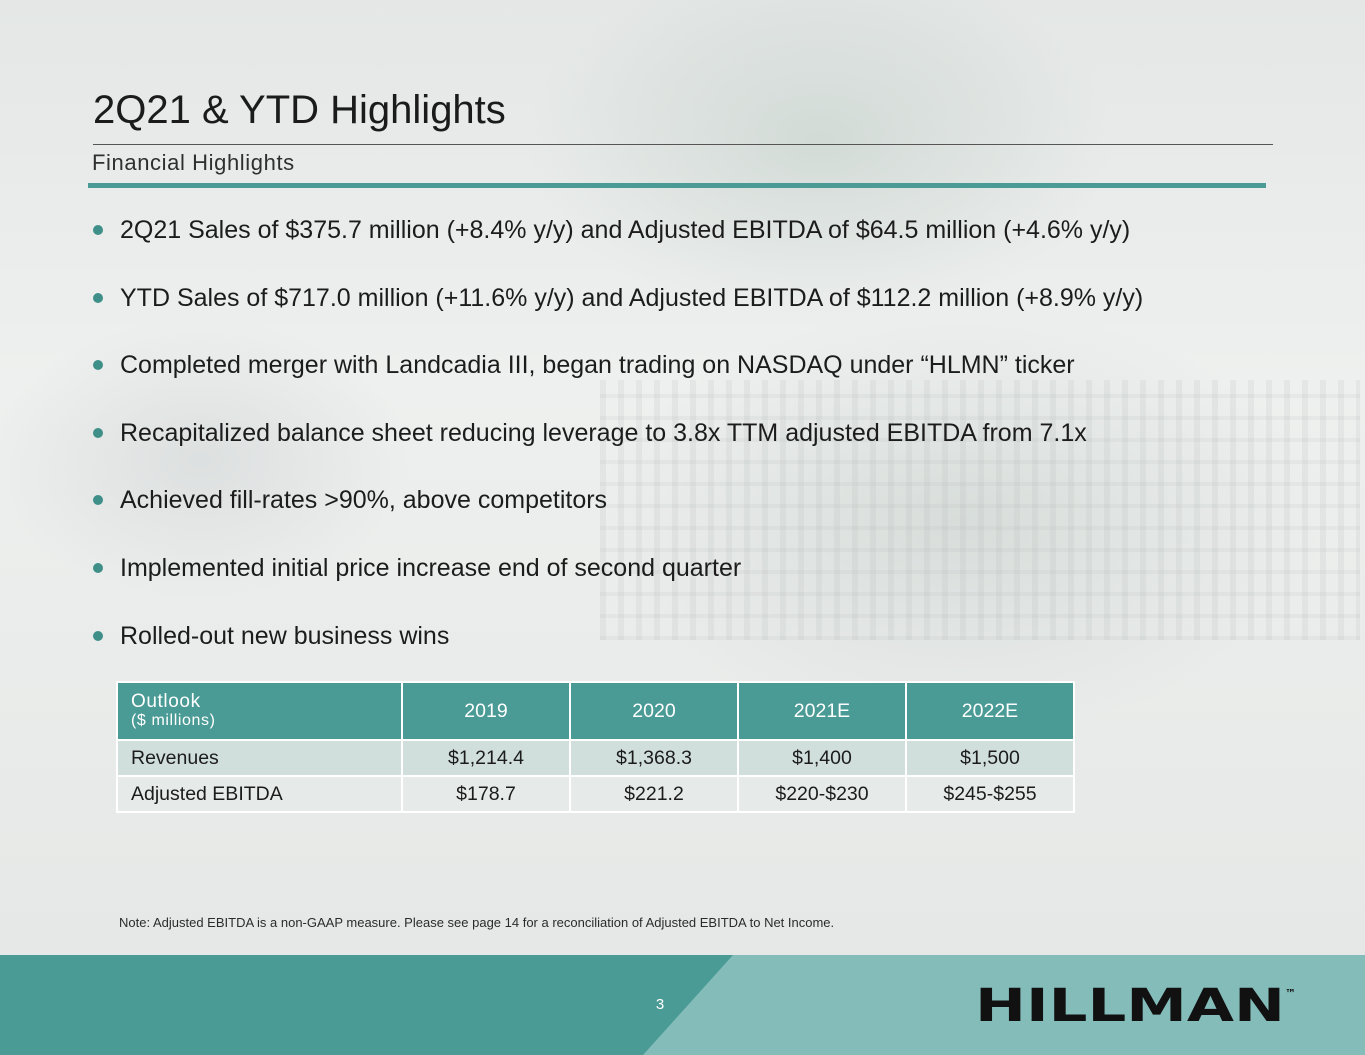  What do you see at coordinates (193, 162) in the screenshot?
I see `page-subtitle: Financial Highlights` at bounding box center [193, 162].